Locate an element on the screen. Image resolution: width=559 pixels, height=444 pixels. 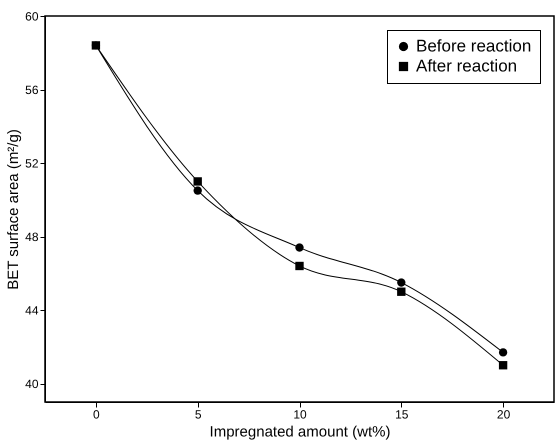
legend-label: Before reaction is located at coordinates (474, 46).